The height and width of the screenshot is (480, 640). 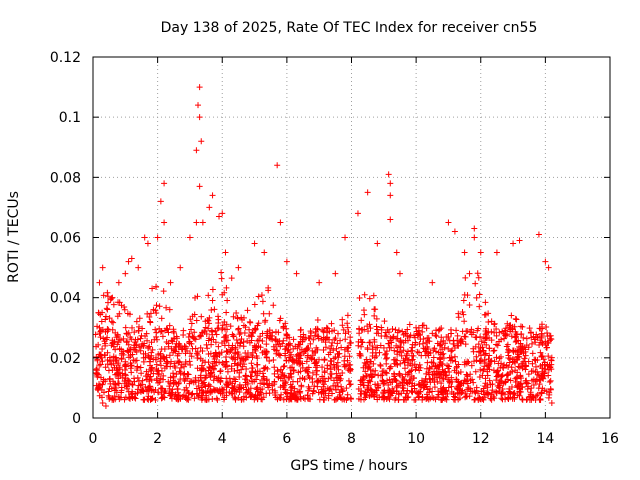 I want to click on y-tick-label: 0, so click(x=76, y=419).